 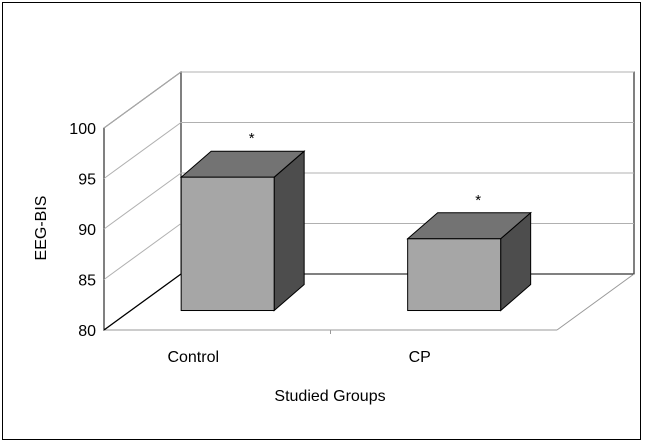 What do you see at coordinates (87, 230) in the screenshot?
I see `y-tick-label: 90` at bounding box center [87, 230].